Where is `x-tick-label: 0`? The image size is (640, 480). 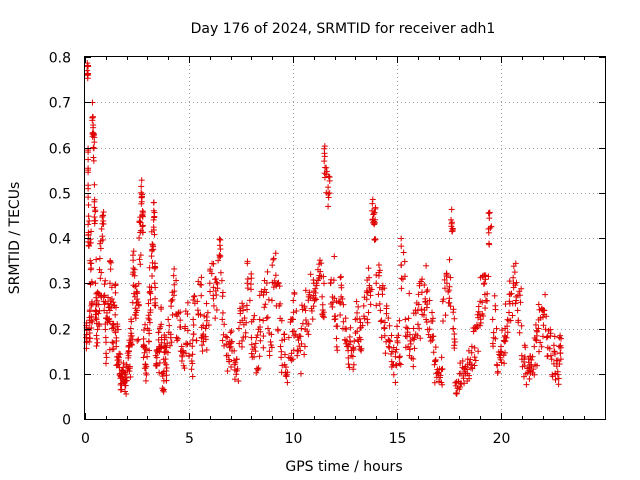 x-tick-label: 0 is located at coordinates (85, 439).